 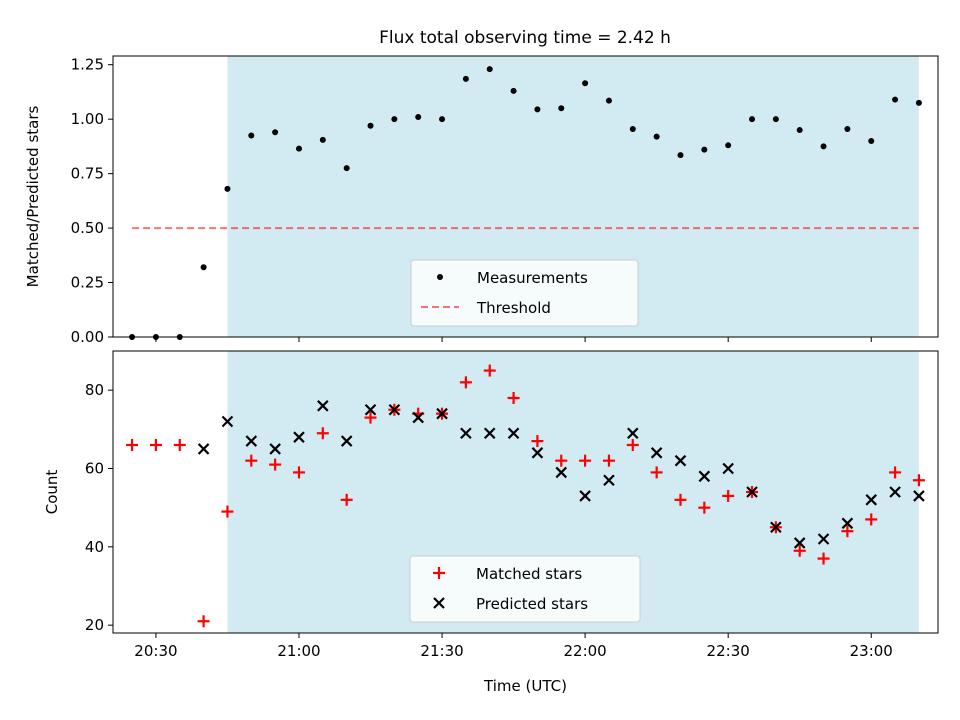 What do you see at coordinates (87, 174) in the screenshot?
I see `y-tick-label: 0.75` at bounding box center [87, 174].